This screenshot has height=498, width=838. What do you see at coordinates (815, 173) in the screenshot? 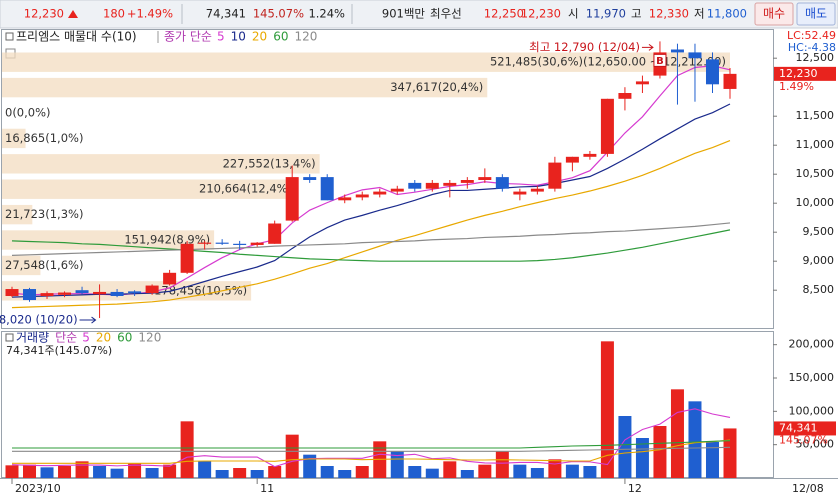
I see `y-tick-label: 10,500` at bounding box center [815, 173].